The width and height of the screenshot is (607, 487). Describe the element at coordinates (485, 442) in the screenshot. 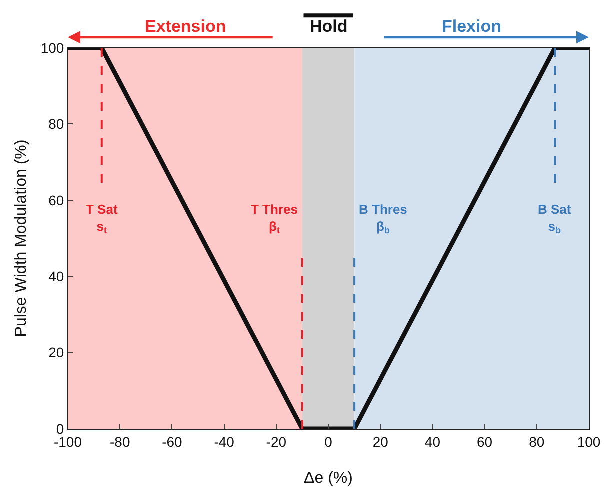

I see `x-tick-label: 60` at that location.